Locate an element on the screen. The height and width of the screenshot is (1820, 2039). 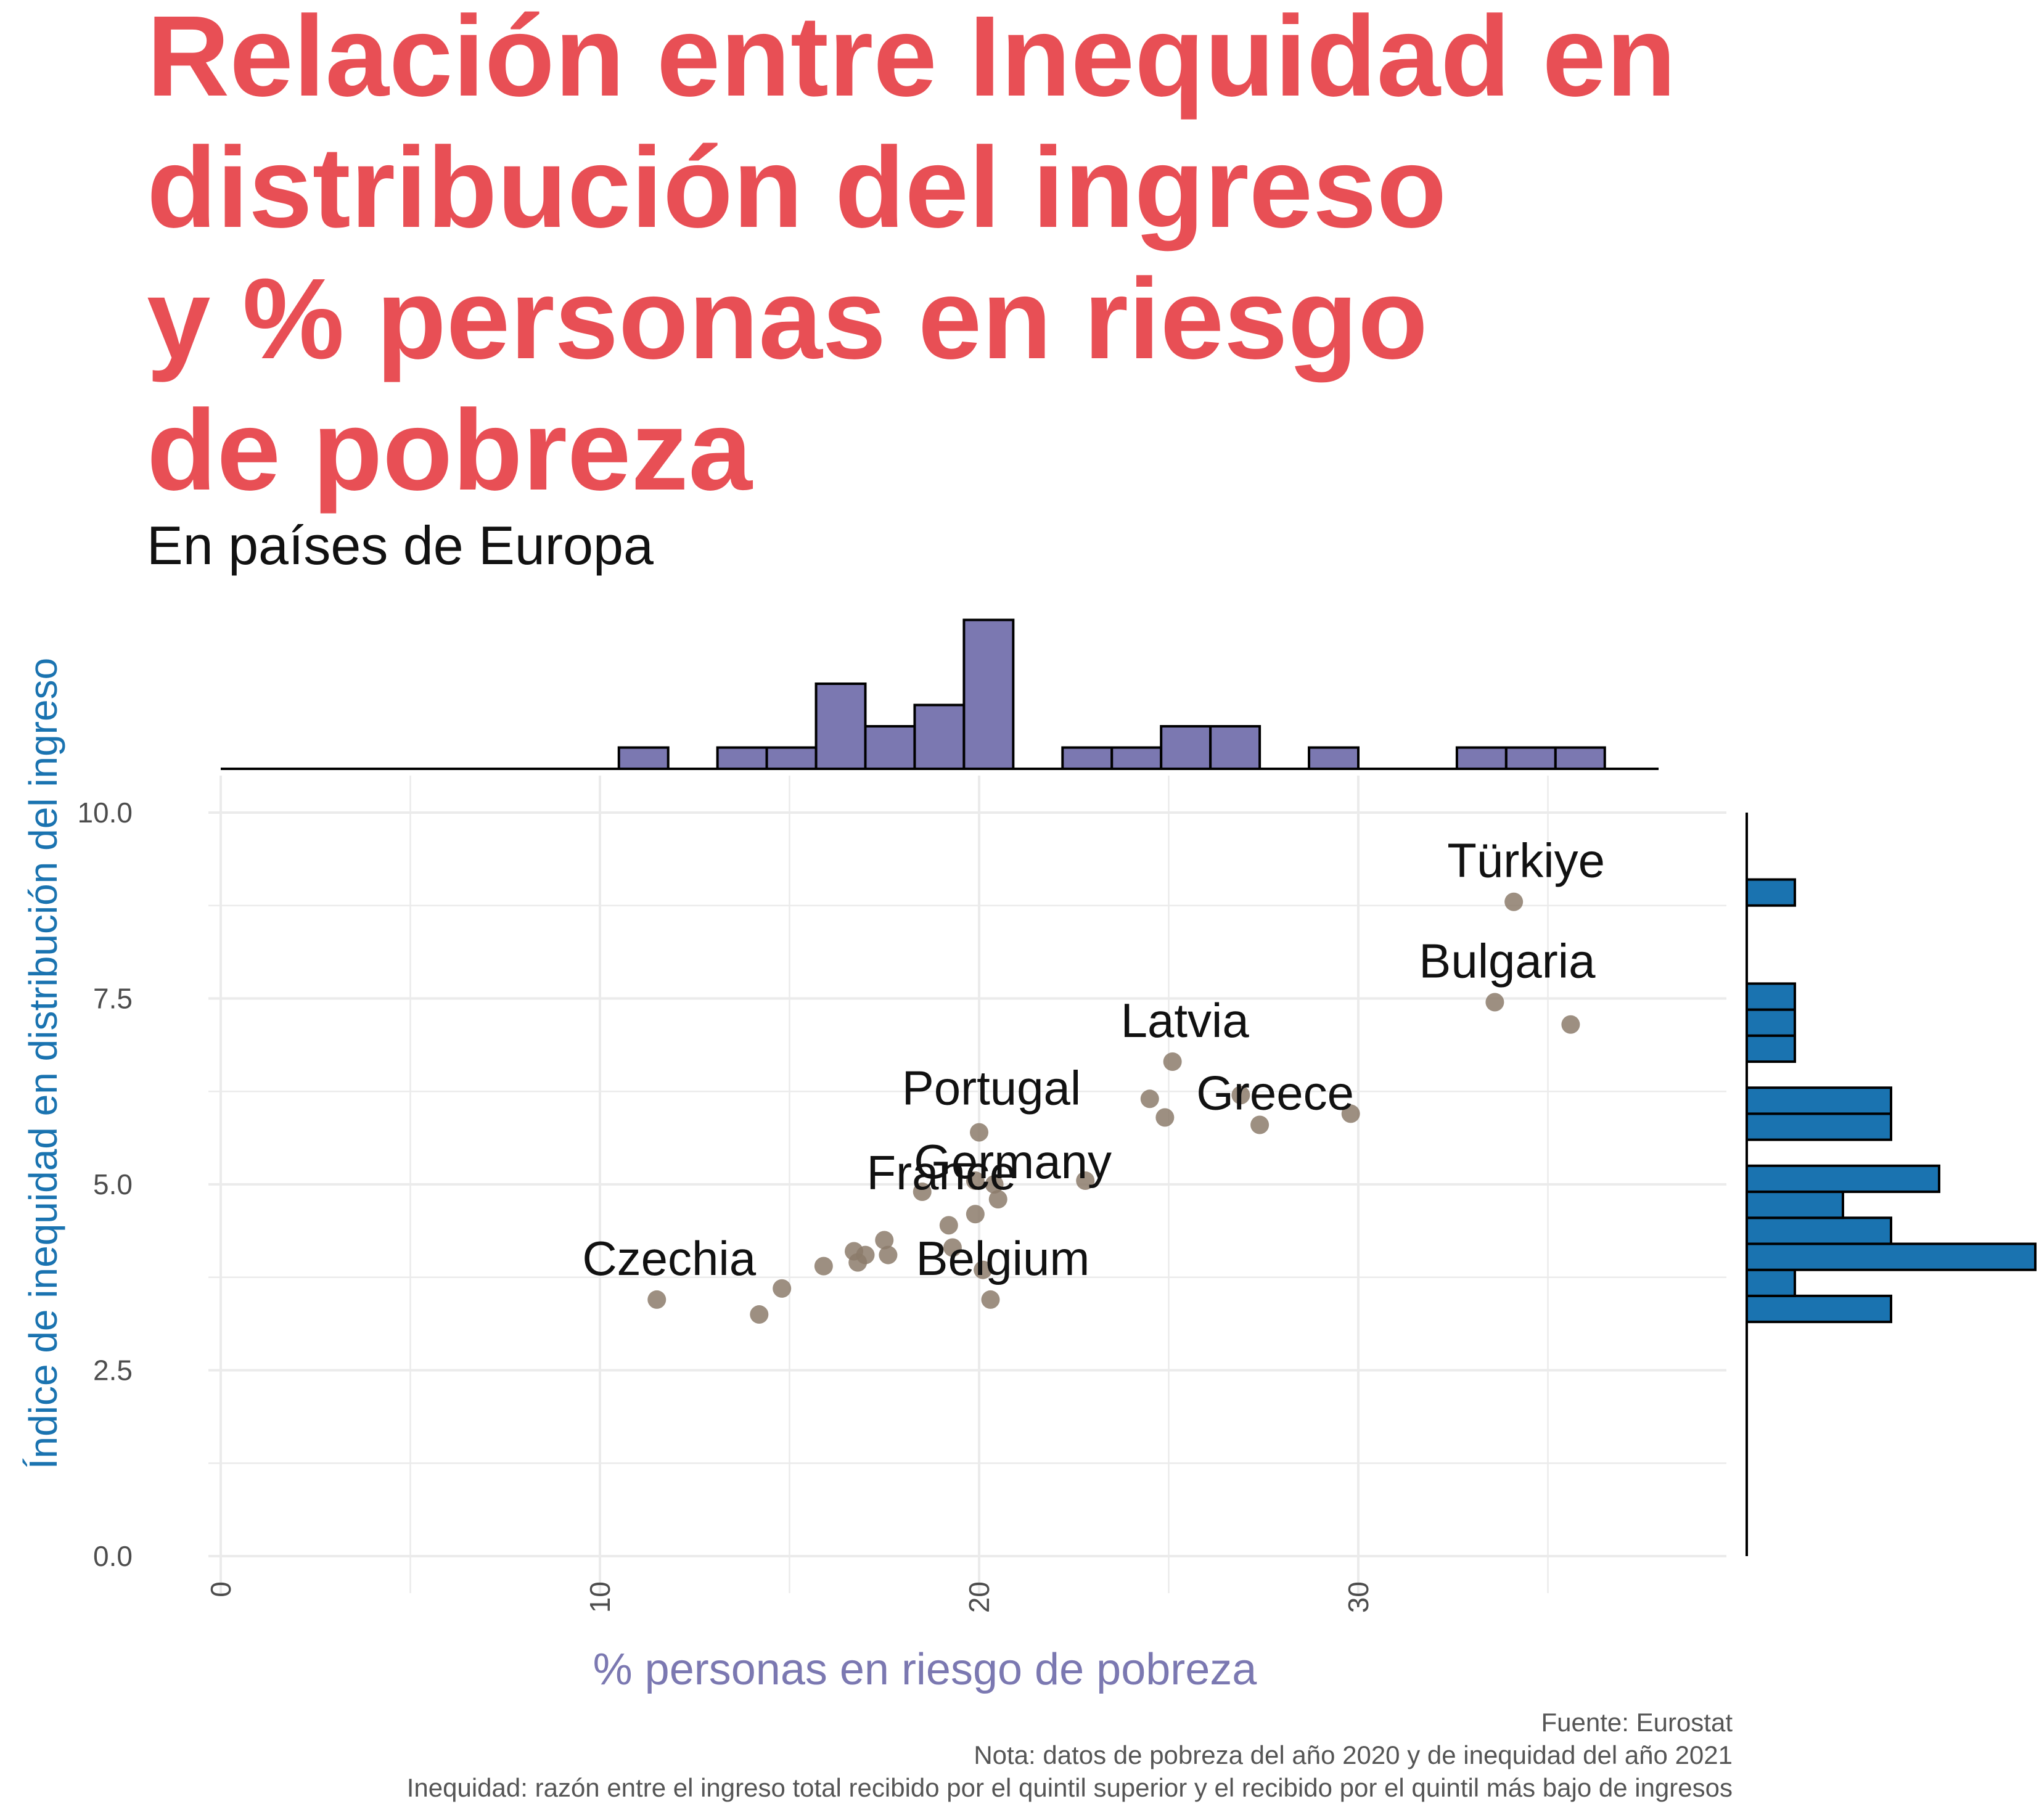
x-marginal-histogram is located at coordinates (940, 694).